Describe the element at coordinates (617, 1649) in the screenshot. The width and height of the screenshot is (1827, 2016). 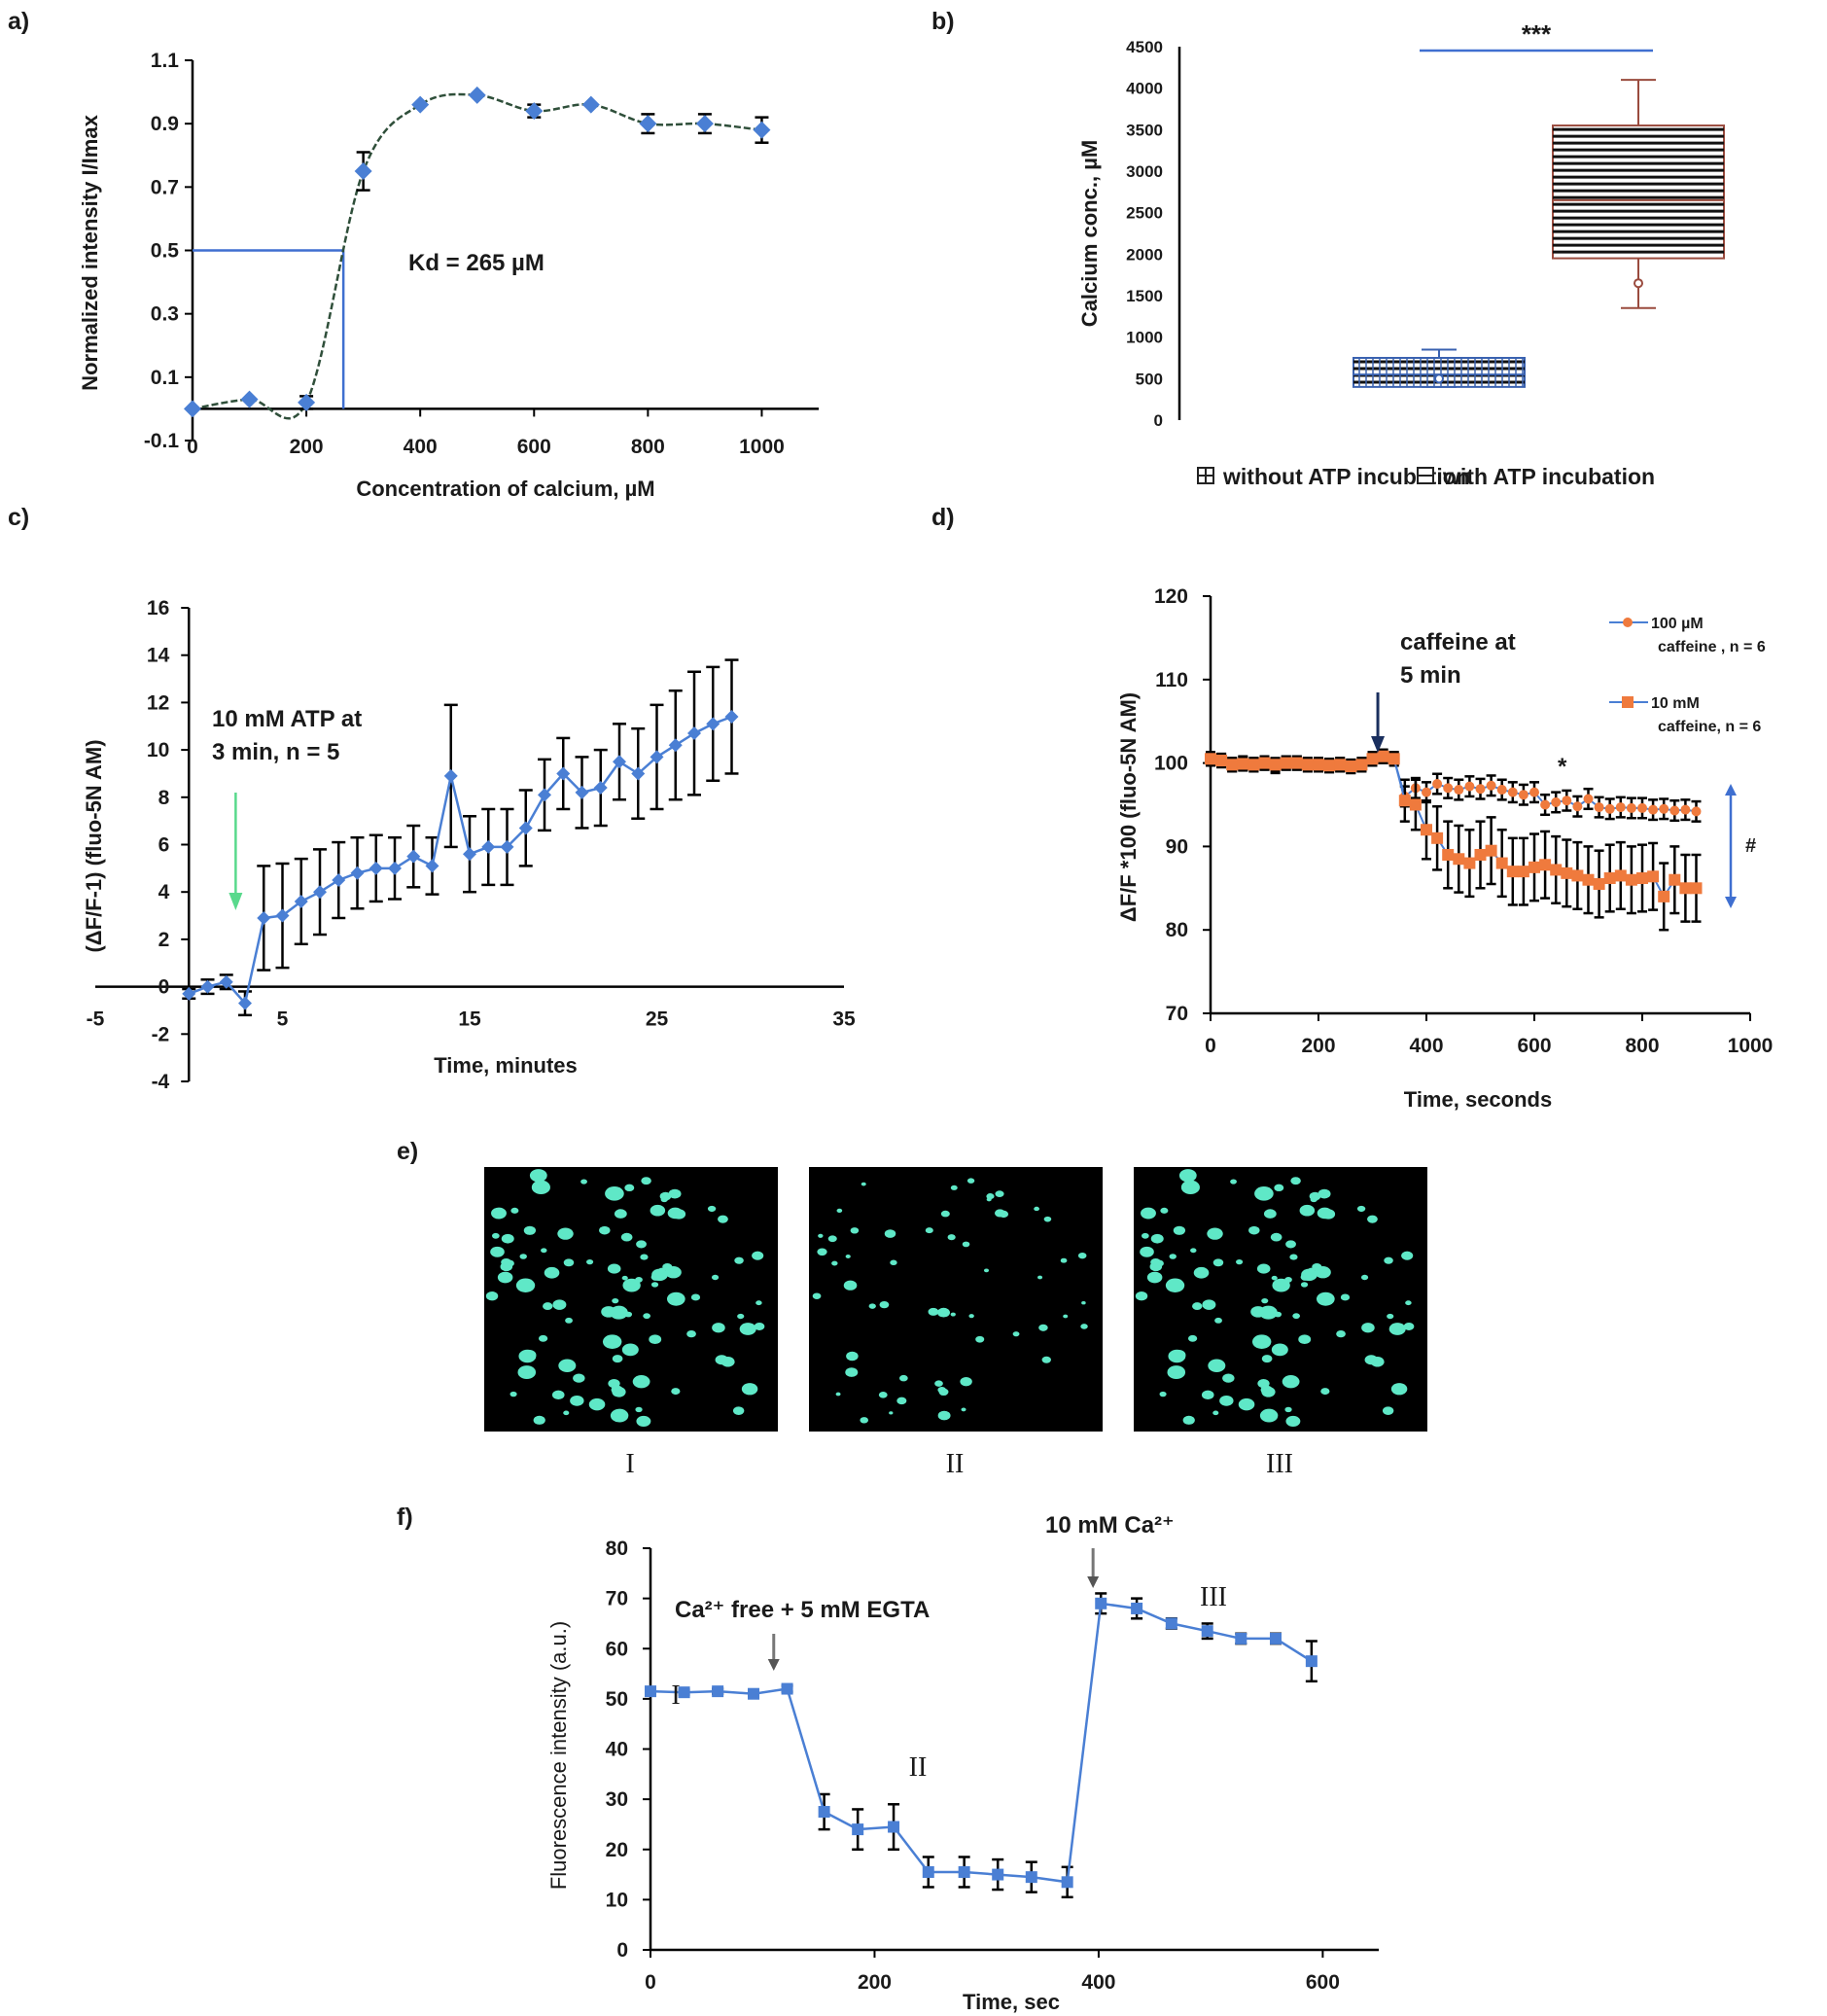
I see `y-tick-label: 60` at that location.